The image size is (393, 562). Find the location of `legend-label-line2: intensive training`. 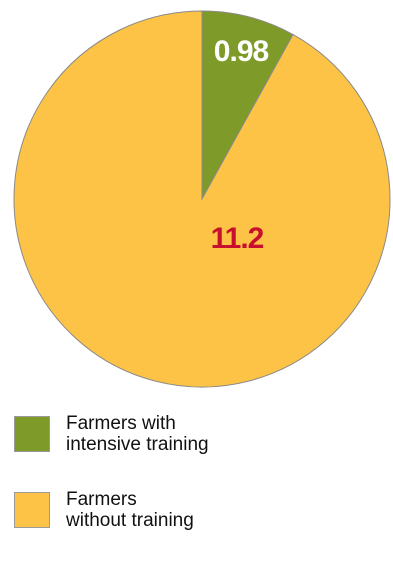

legend-label-line2: intensive training is located at coordinates (137, 444).